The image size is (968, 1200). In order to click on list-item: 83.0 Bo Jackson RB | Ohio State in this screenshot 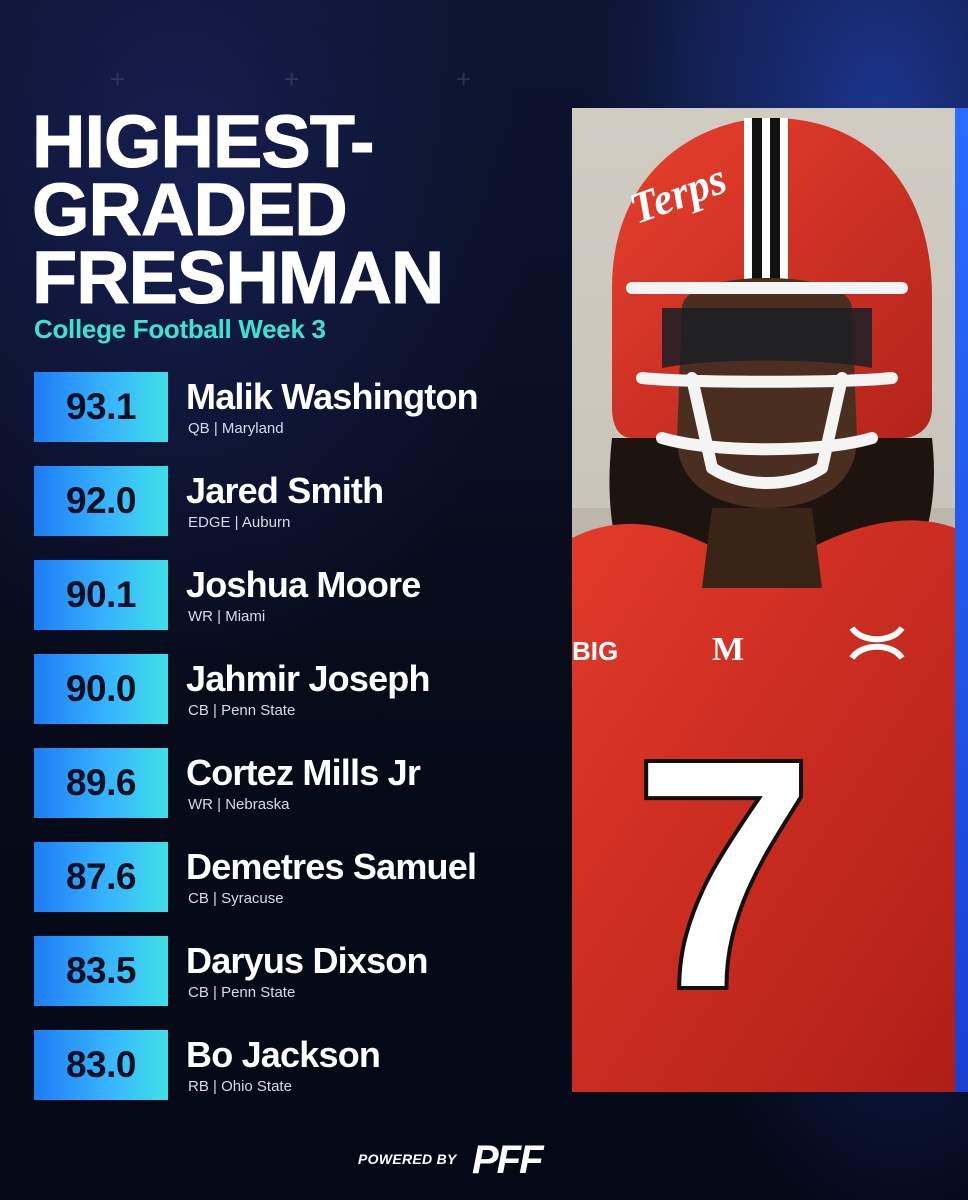, I will do `click(304, 1077)`.